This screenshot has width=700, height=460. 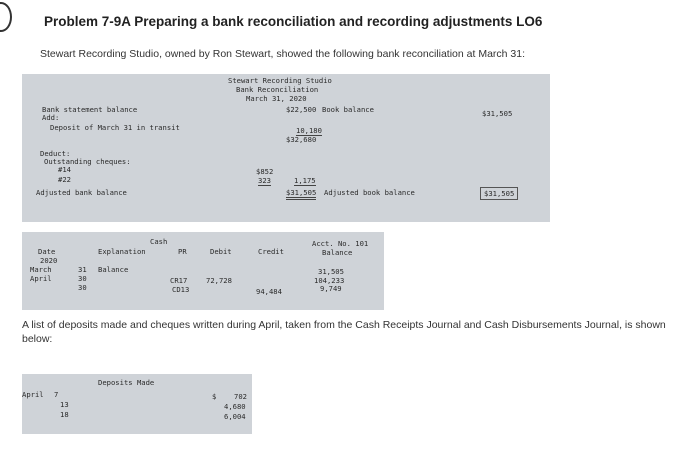 What do you see at coordinates (301, 139) in the screenshot?
I see `subtotal-amount: $32,680` at bounding box center [301, 139].